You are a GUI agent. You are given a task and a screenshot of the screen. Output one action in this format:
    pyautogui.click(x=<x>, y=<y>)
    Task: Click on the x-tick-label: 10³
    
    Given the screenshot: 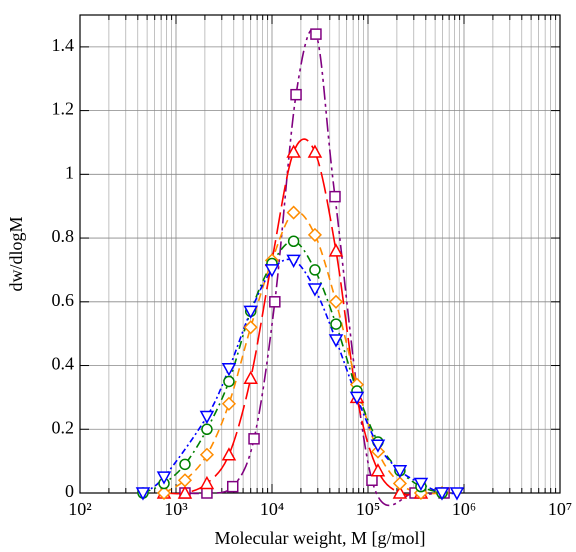 What is the action you would take?
    pyautogui.click(x=176, y=509)
    